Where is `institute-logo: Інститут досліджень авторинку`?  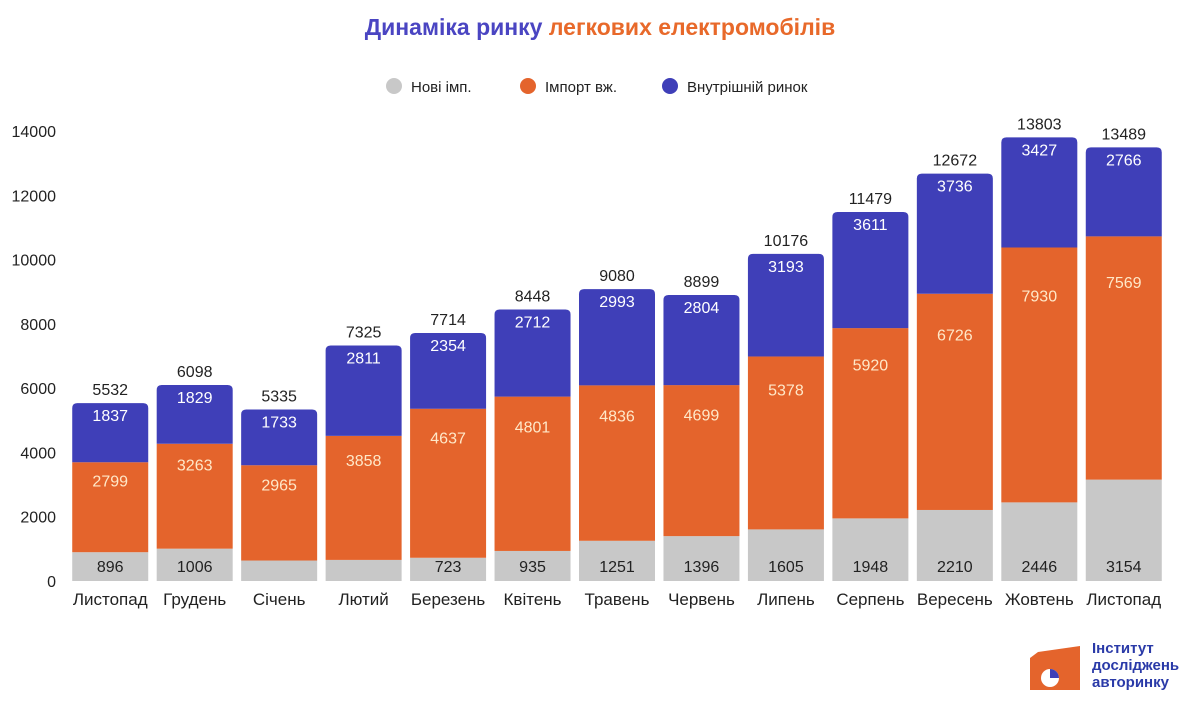
institute-logo: Інститут досліджень авторинку is located at coordinates (1113, 670).